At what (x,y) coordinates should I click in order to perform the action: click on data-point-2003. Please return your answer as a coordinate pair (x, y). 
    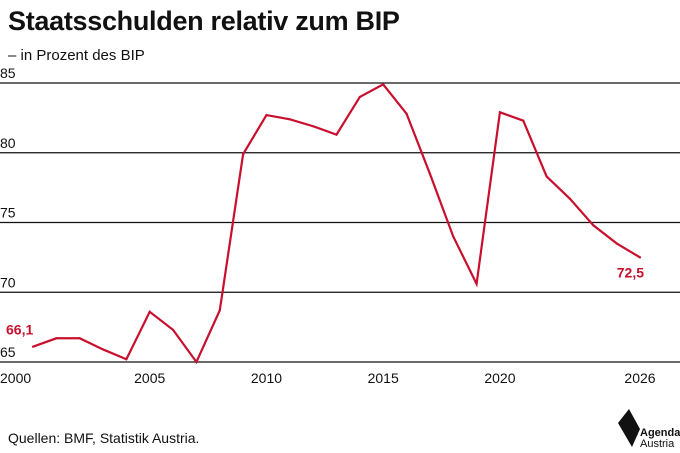
    Looking at the image, I should click on (103, 349).